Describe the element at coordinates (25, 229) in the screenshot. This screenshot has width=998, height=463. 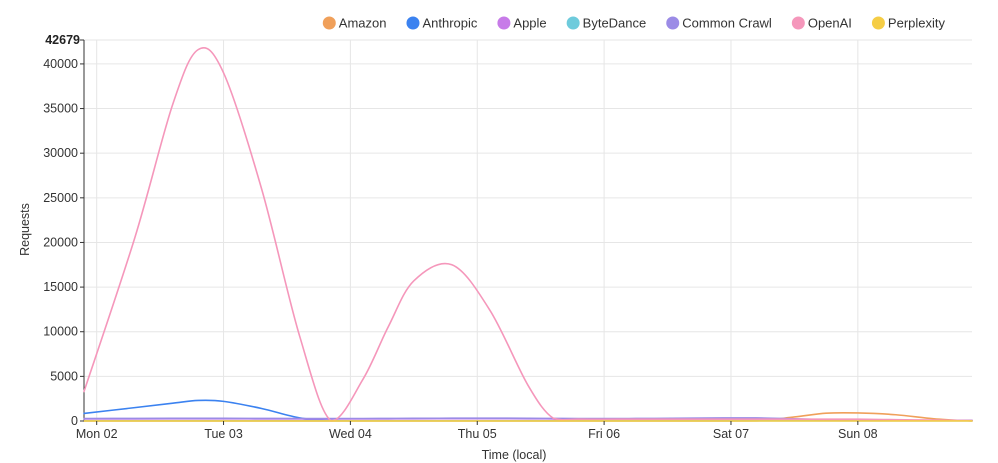
I see `y-axis-title: Requests` at that location.